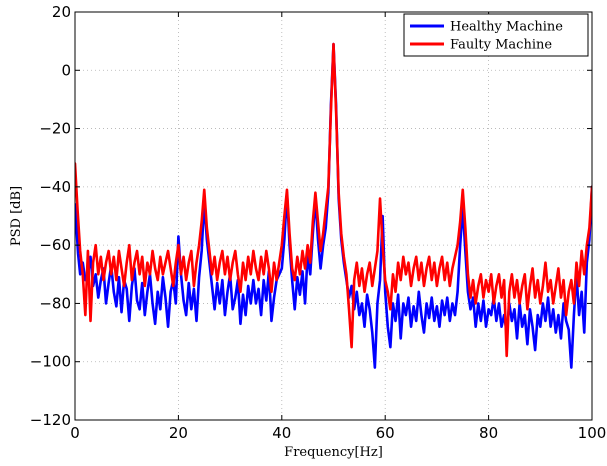  I want to click on legend-box, so click(496, 35).